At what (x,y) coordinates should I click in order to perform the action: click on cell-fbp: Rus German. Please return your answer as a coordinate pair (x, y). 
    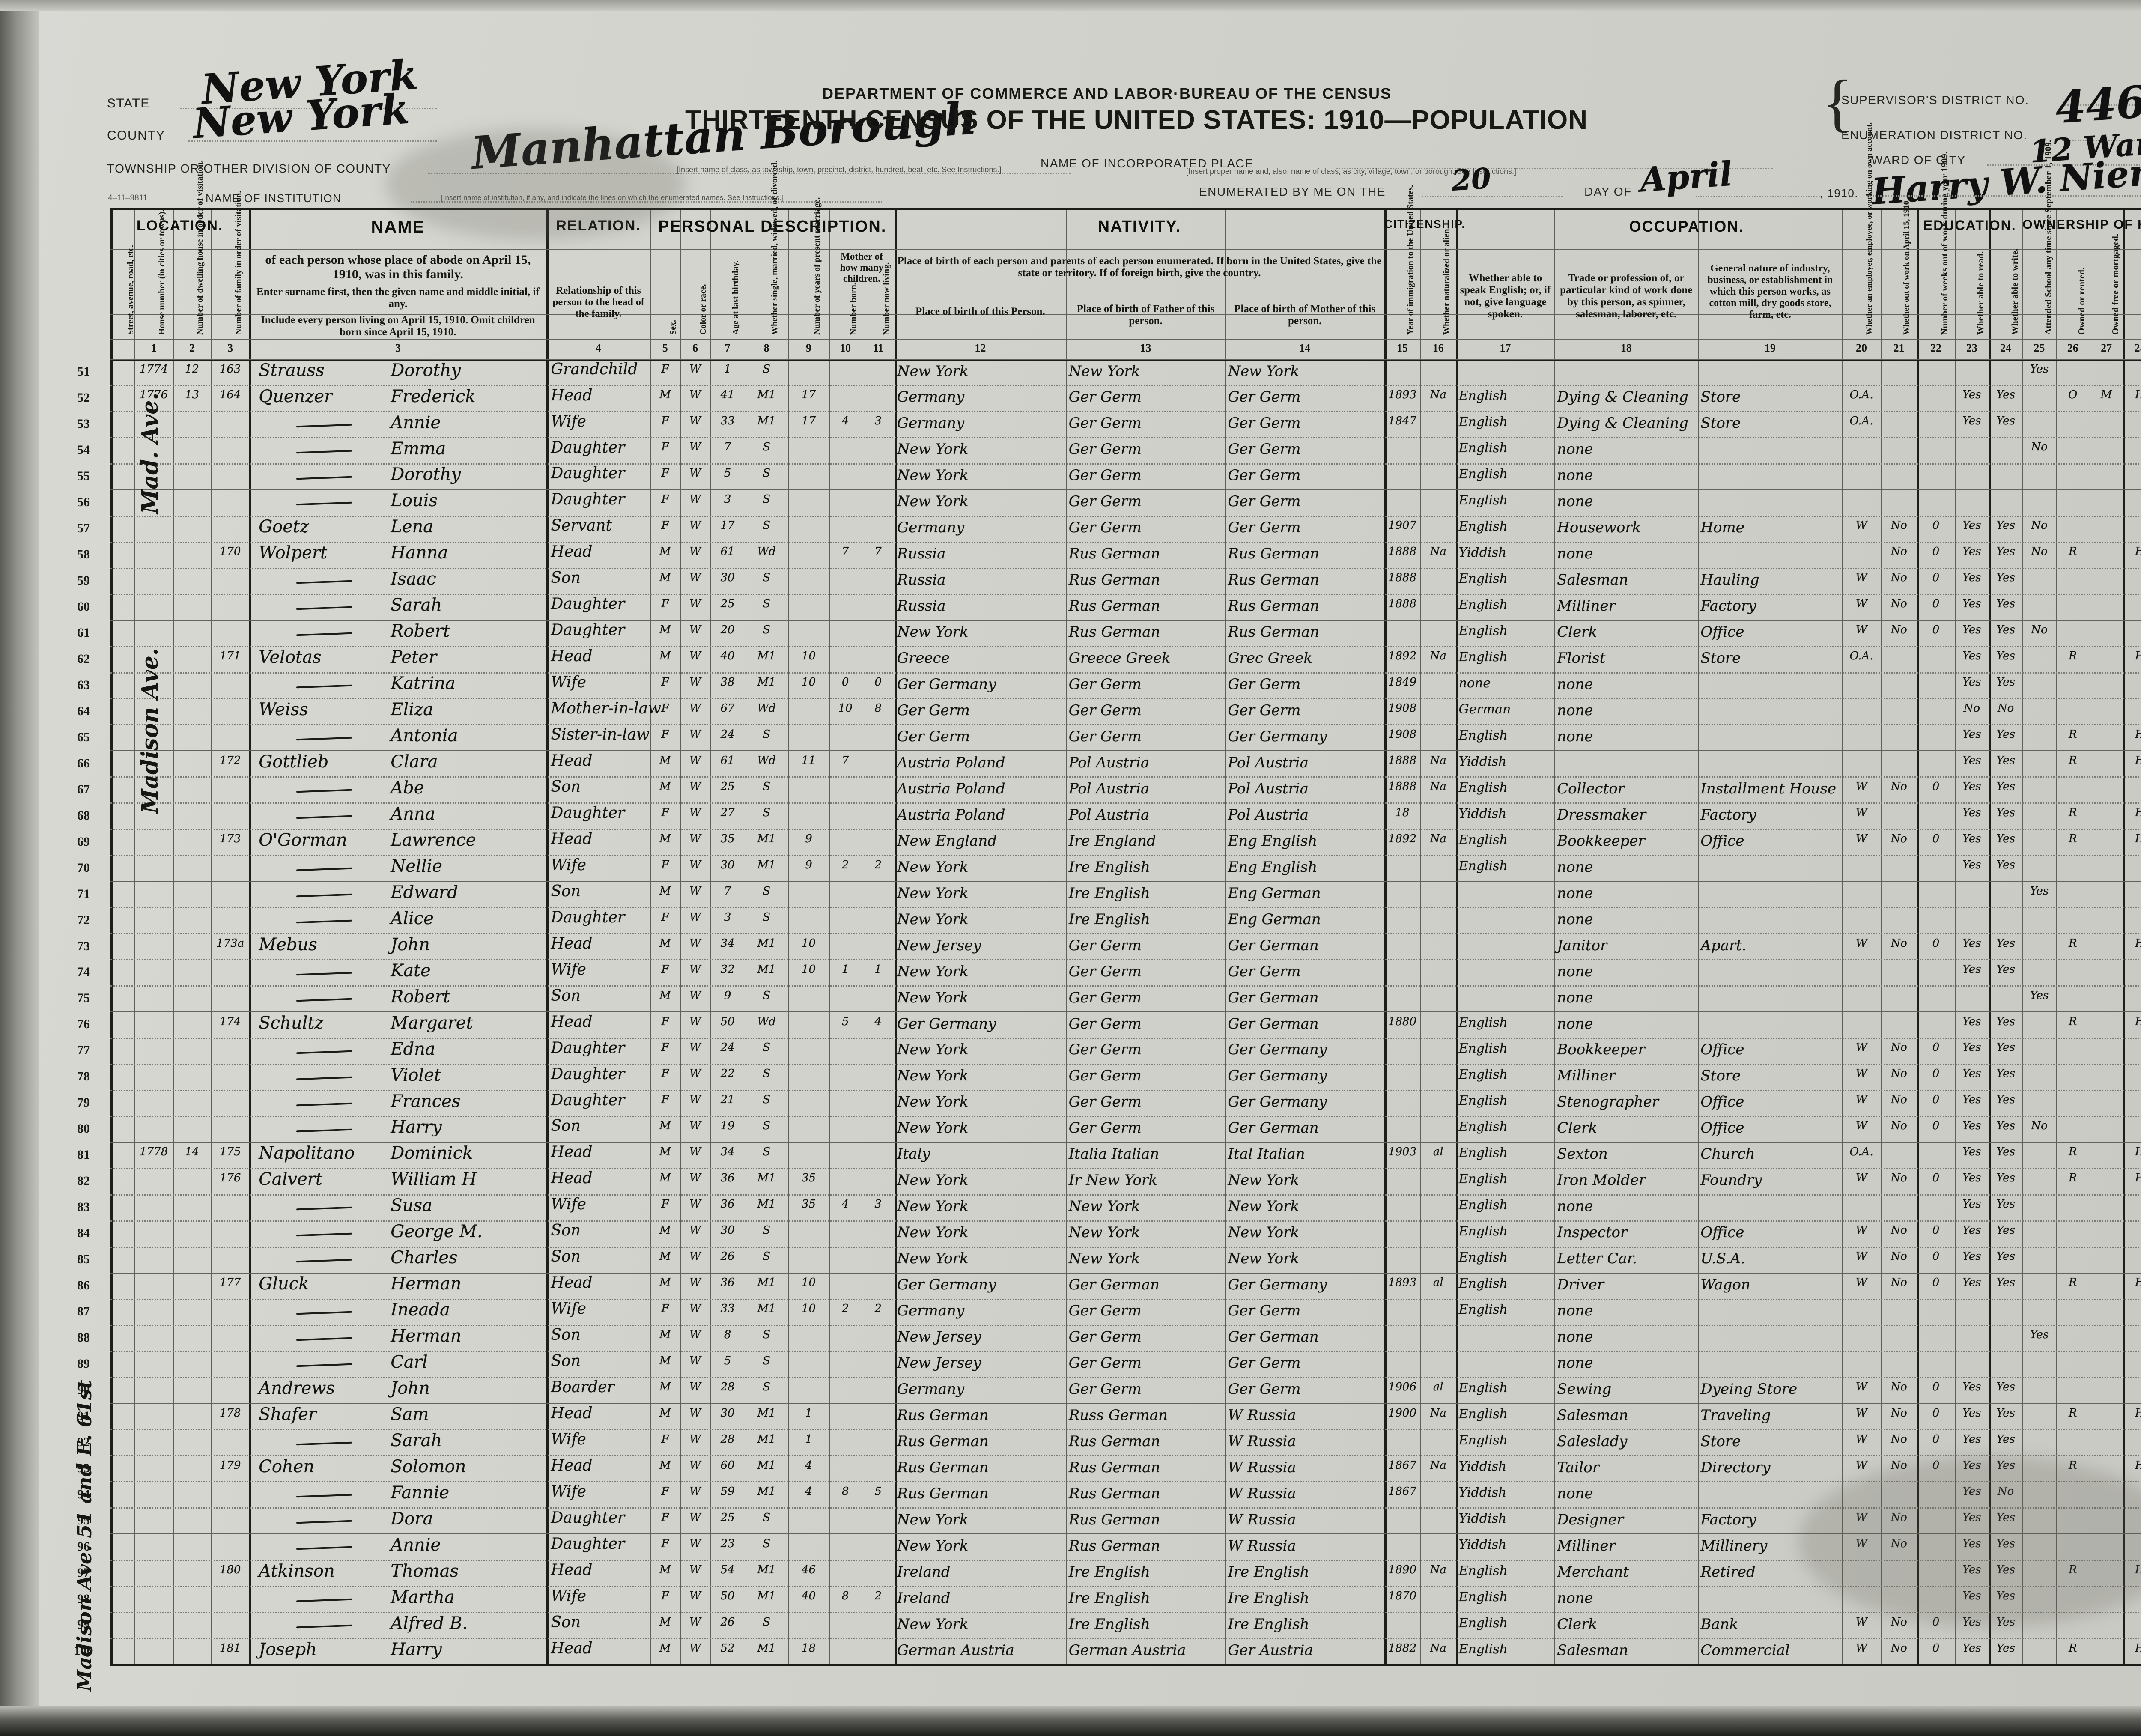
    Looking at the image, I should click on (1114, 1545).